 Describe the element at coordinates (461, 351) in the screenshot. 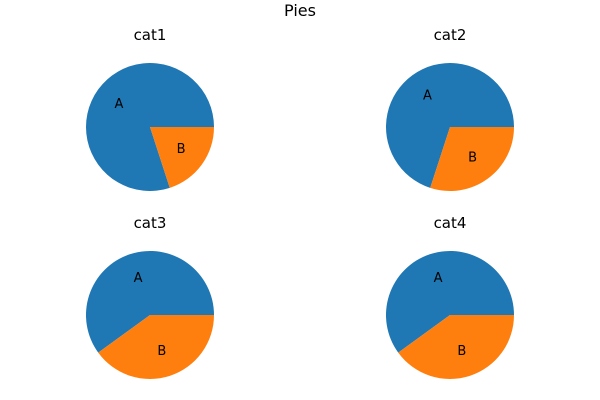

I see `pie-label-cat4-B: B` at that location.